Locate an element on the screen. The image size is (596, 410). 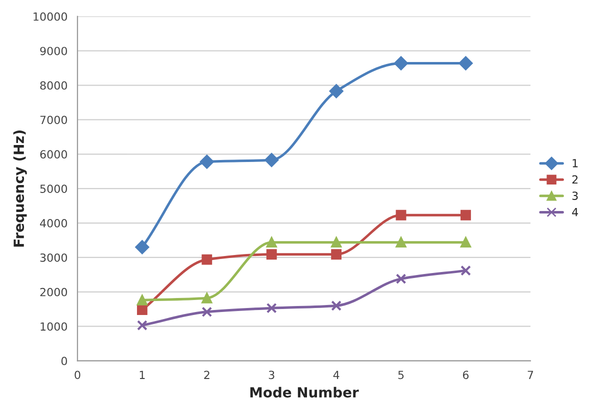
y-tick-label: 6000 is located at coordinates (54, 154).